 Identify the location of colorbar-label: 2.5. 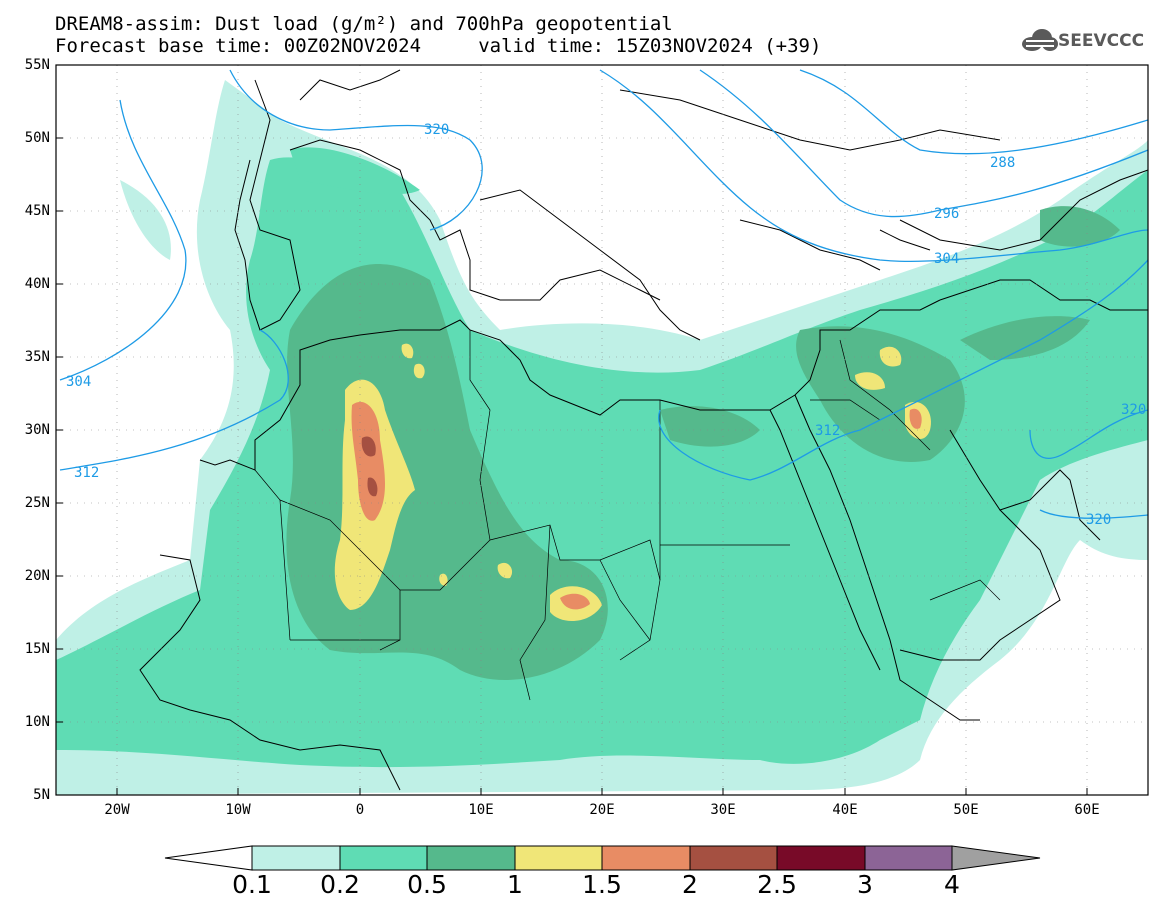
(777, 884).